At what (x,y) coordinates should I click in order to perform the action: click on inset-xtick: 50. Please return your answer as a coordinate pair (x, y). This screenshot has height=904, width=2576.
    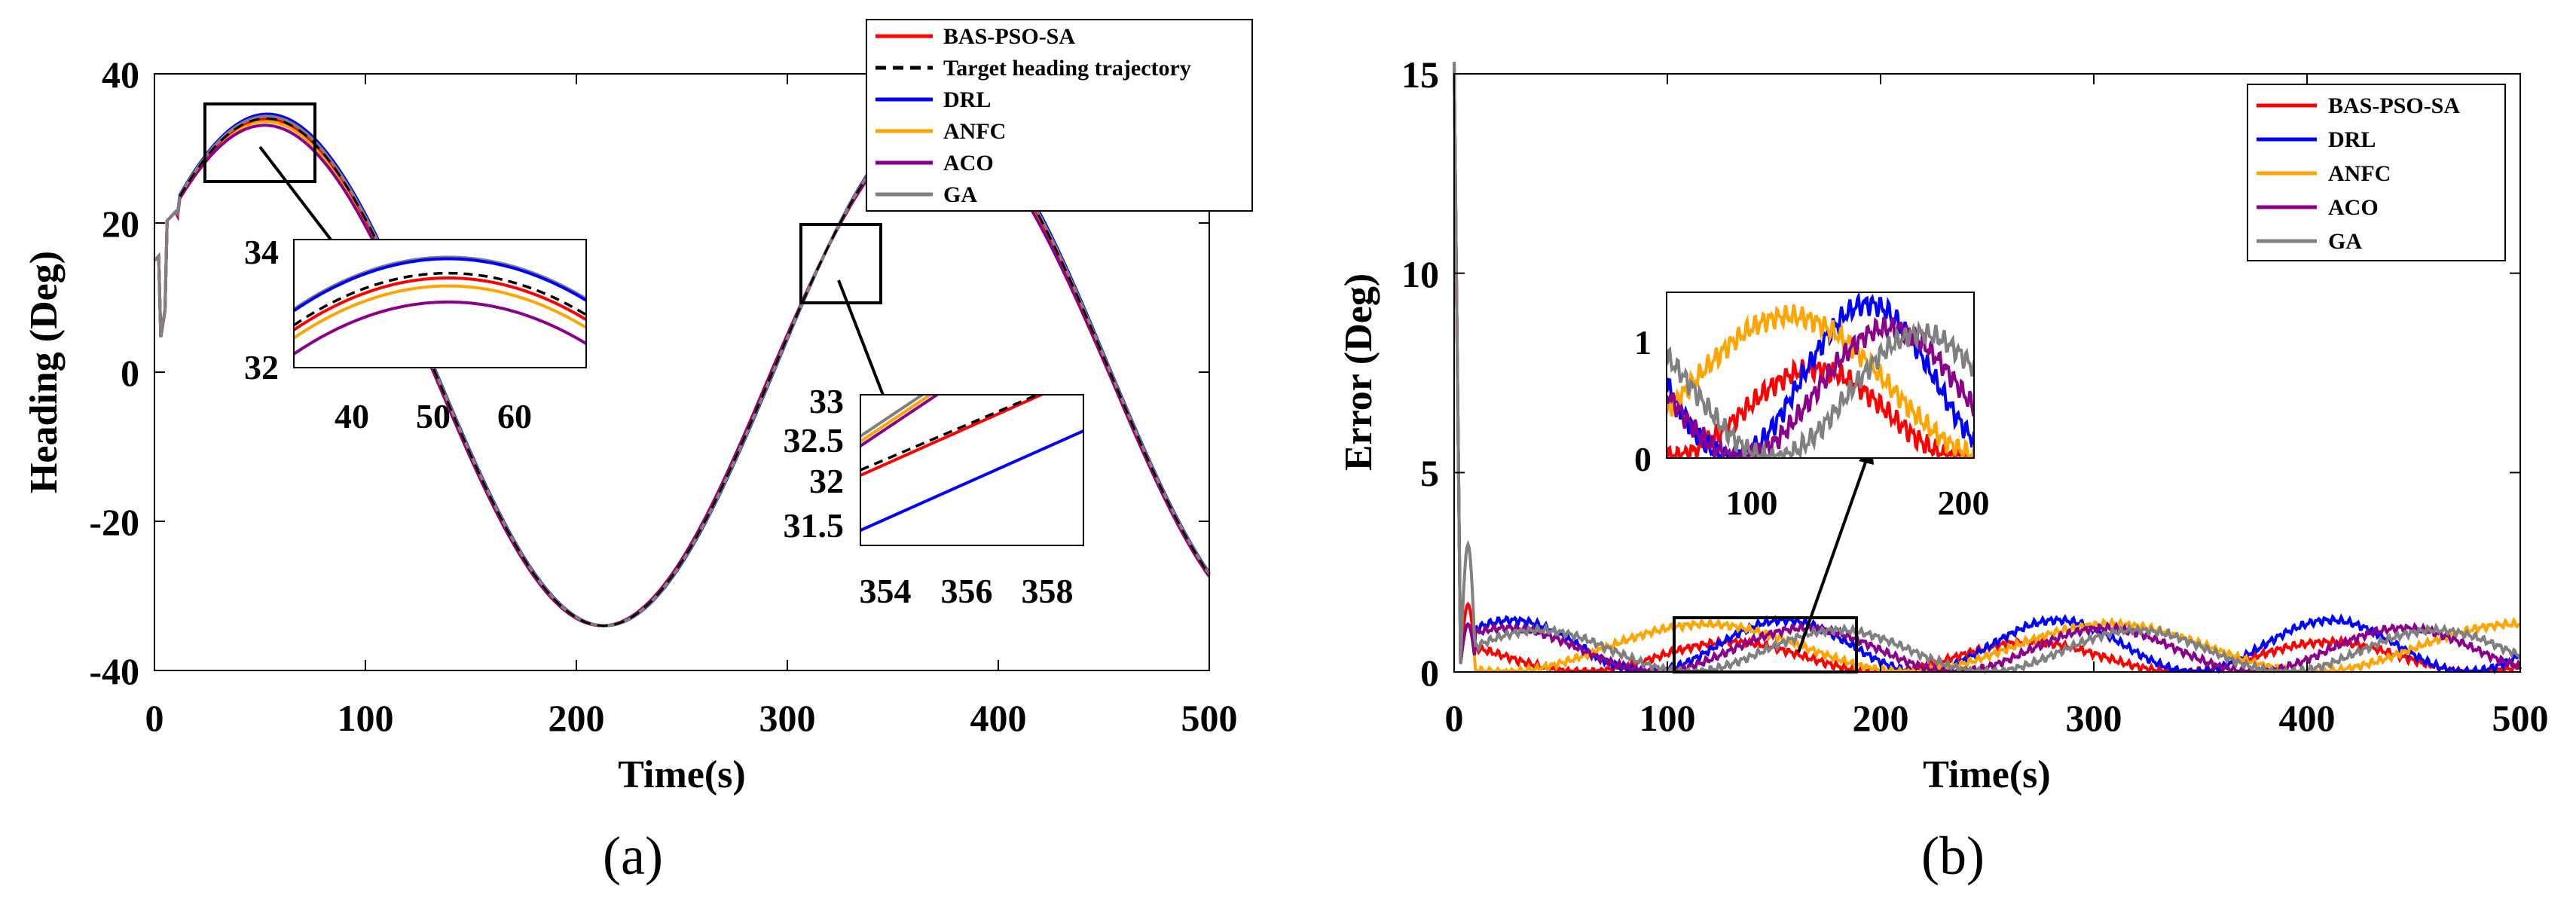
    Looking at the image, I should click on (433, 416).